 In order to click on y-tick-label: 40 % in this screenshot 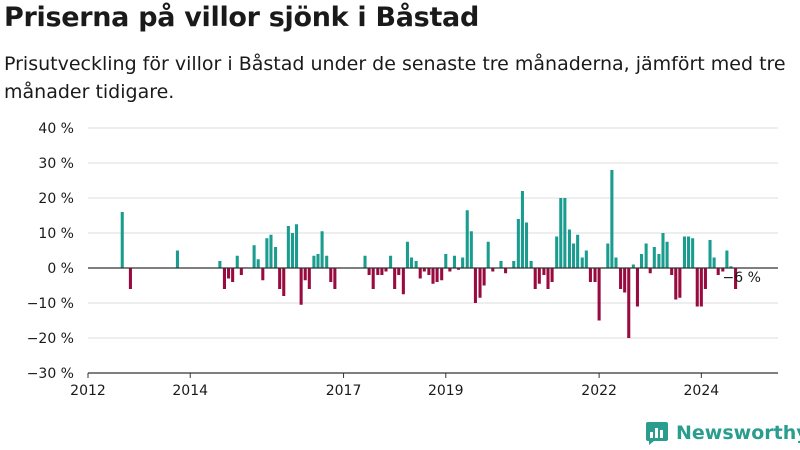, I will do `click(56, 129)`.